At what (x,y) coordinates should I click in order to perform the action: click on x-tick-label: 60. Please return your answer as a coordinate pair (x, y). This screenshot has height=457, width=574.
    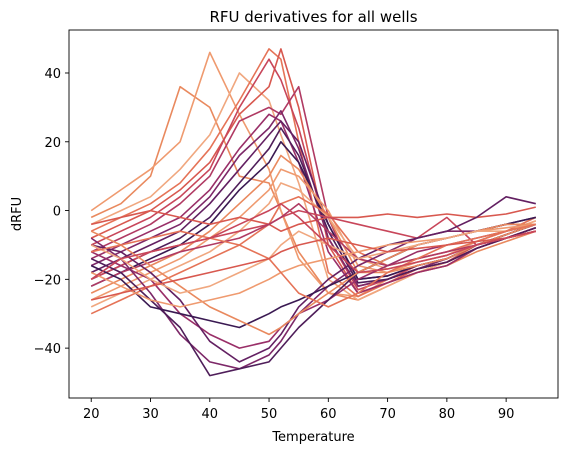
    Looking at the image, I should click on (328, 414).